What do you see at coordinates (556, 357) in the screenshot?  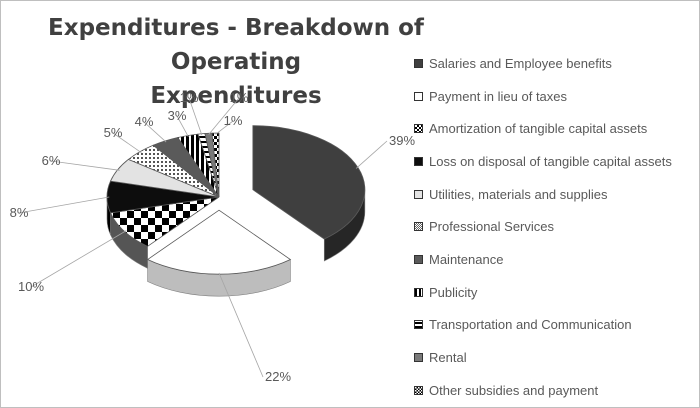 I see `legend-item: Rental` at bounding box center [556, 357].